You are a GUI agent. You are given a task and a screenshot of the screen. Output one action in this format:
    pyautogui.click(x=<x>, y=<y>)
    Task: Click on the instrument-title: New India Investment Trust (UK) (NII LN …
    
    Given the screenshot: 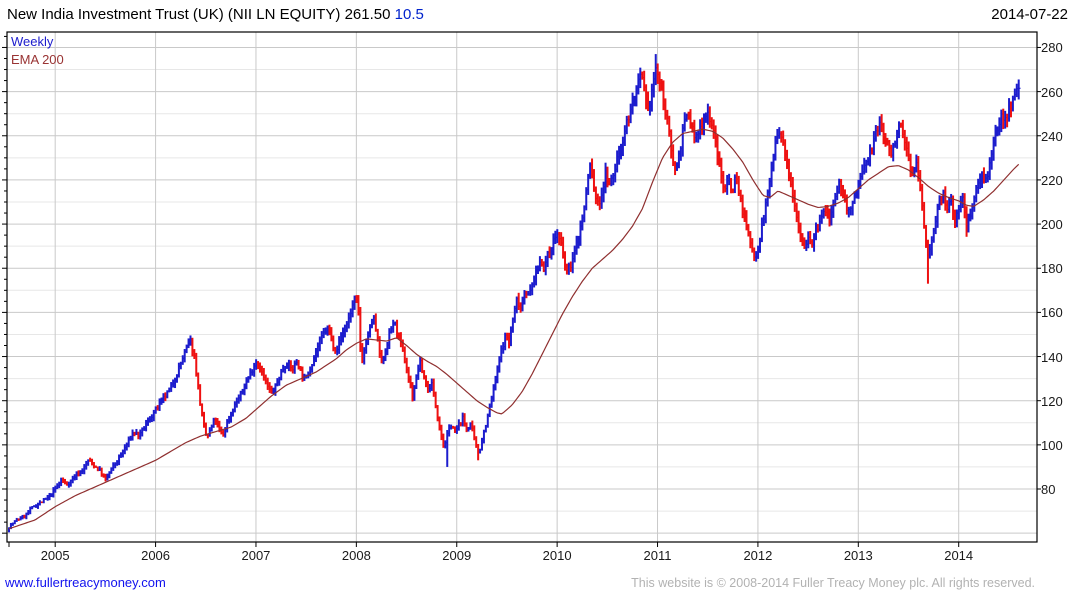 What is the action you would take?
    pyautogui.click(x=199, y=14)
    